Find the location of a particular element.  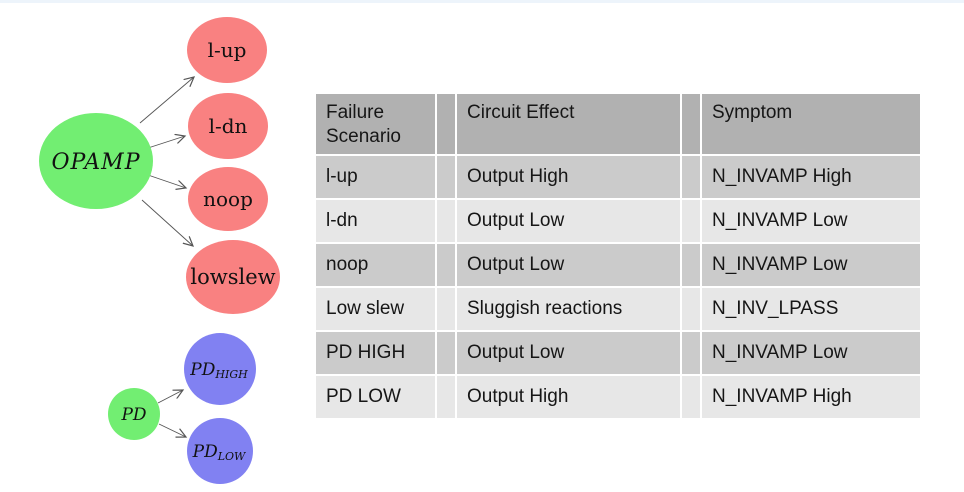

node-pd-high-label: PDHIGH is located at coordinates (218, 370).